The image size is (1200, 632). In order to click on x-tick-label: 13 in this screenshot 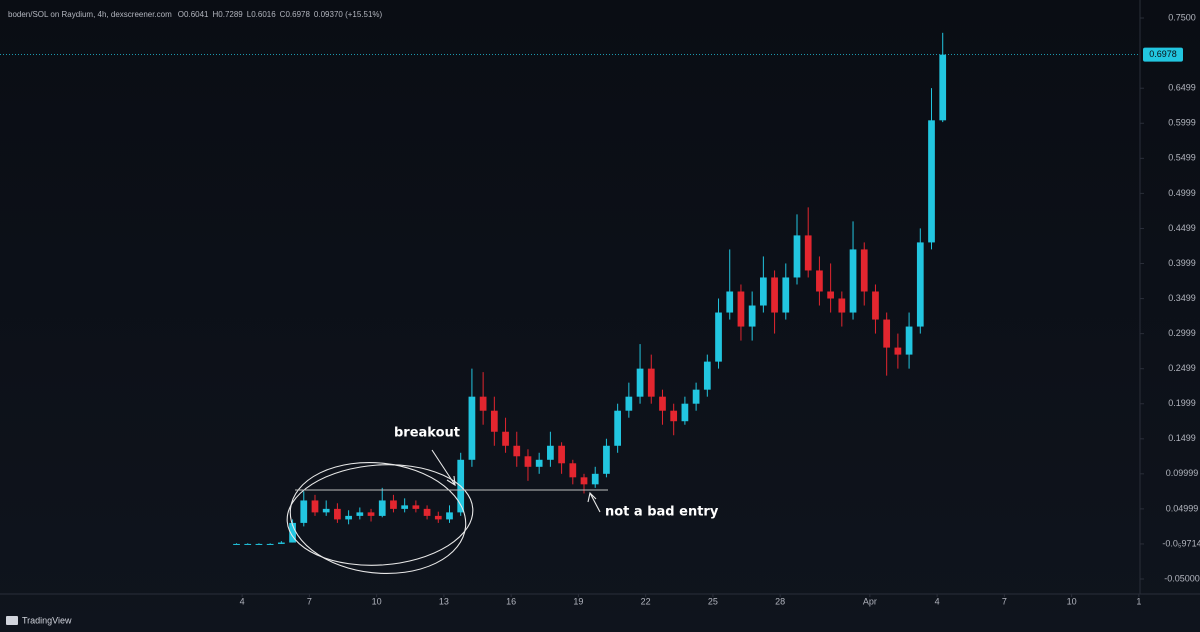, I will do `click(444, 601)`.